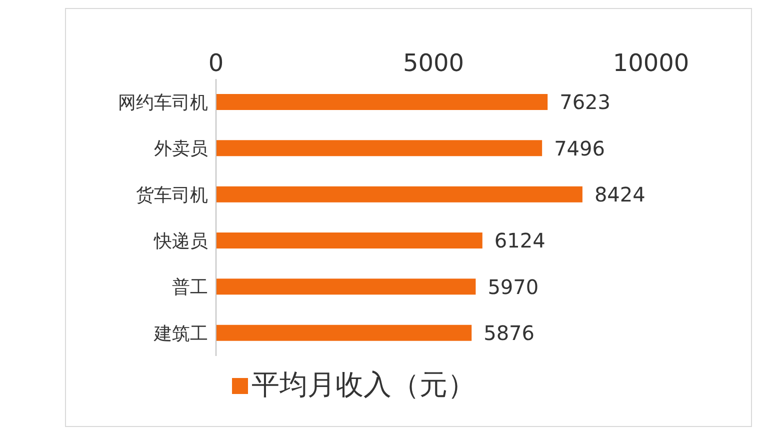 The width and height of the screenshot is (758, 446). I want to click on y-tick-label: 快递员, so click(180, 241).